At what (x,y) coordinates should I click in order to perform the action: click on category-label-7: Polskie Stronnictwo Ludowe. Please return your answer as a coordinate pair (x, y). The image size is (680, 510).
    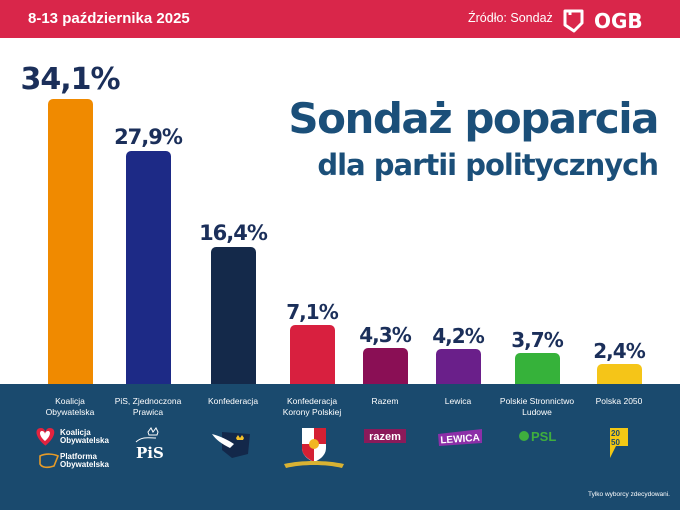
    Looking at the image, I should click on (537, 406).